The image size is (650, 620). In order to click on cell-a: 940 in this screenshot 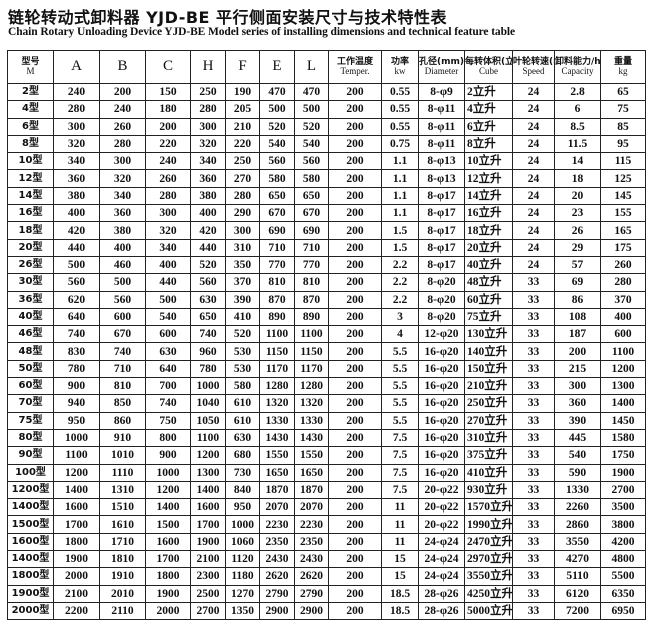, I will do `click(76, 403)`.